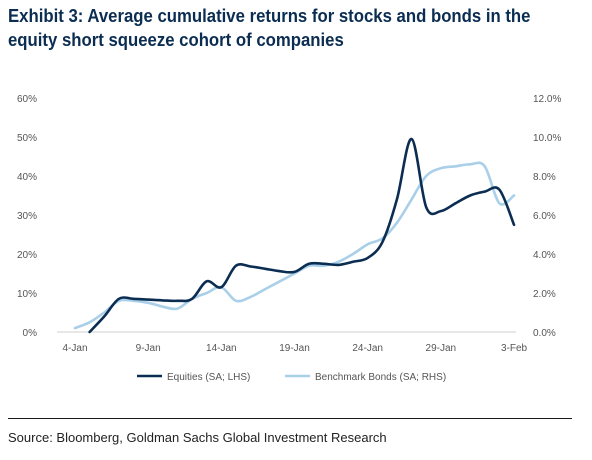 Image resolution: width=592 pixels, height=460 pixels. Describe the element at coordinates (544, 177) in the screenshot. I see `y-right-tick-label: 8.0%` at that location.